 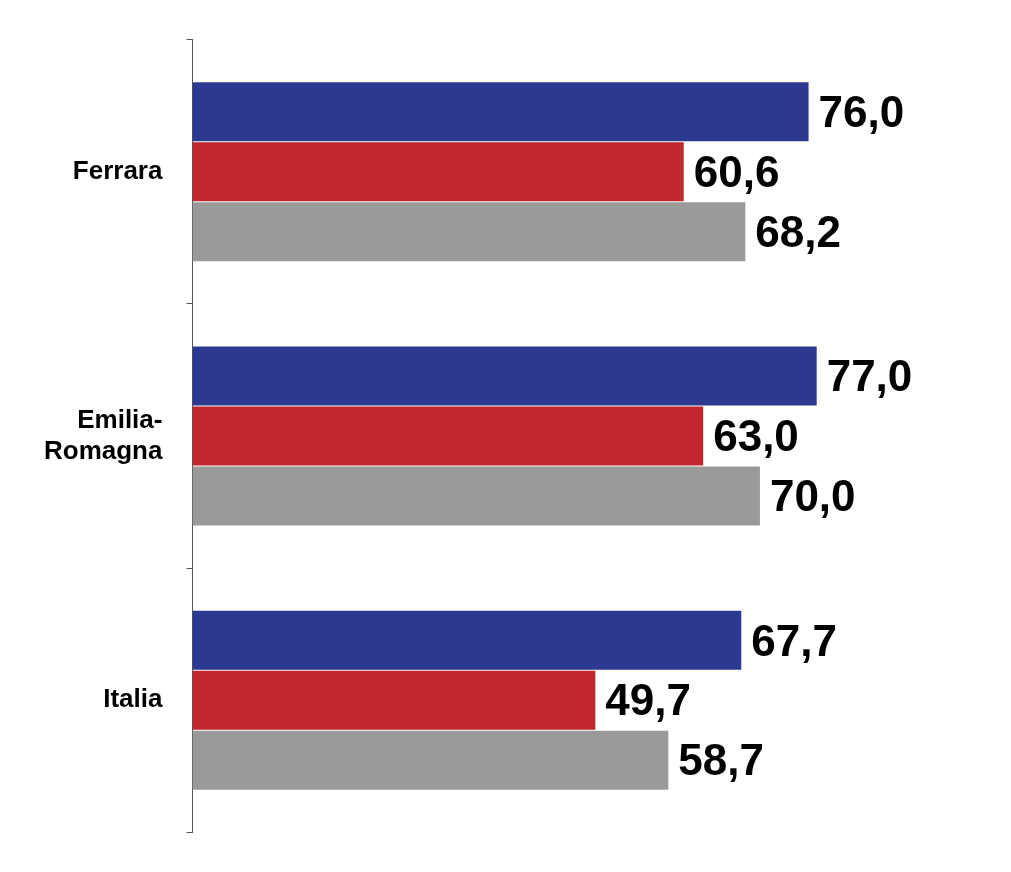 I want to click on y-tick-label: Emilia- Romagna, so click(x=103, y=434).